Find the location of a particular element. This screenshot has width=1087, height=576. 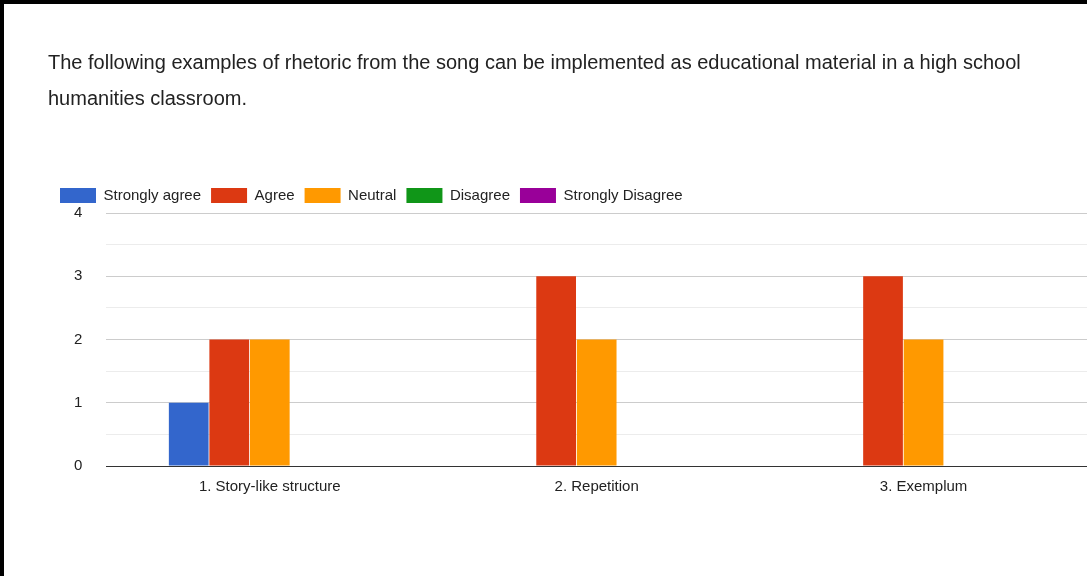

legend-label: Agree is located at coordinates (274, 194).